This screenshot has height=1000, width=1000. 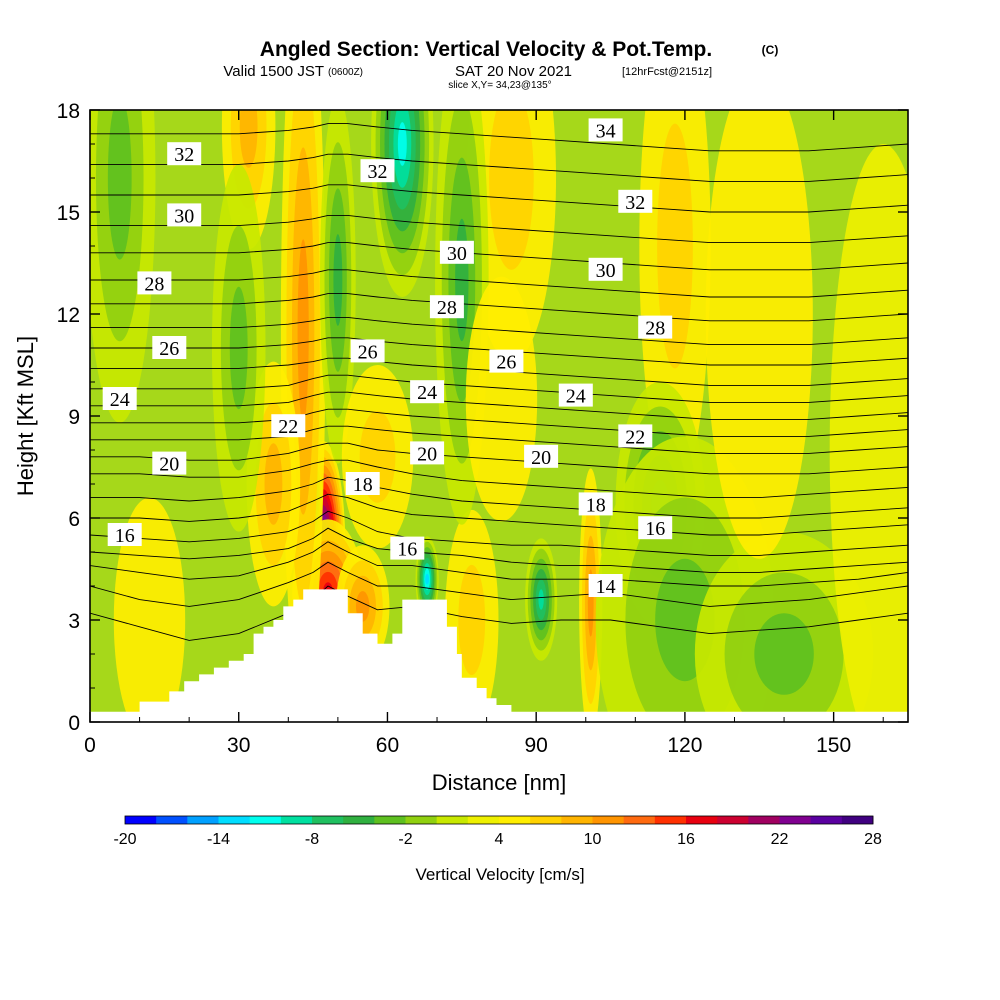 I want to click on colorbar-tick-label: -2, so click(x=405, y=839).